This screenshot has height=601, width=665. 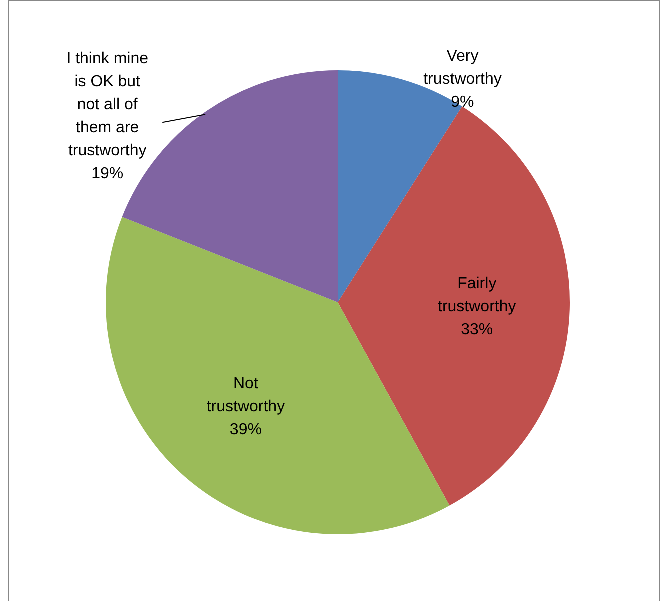 I want to click on slice-label: Not trustworthy, so click(x=246, y=395).